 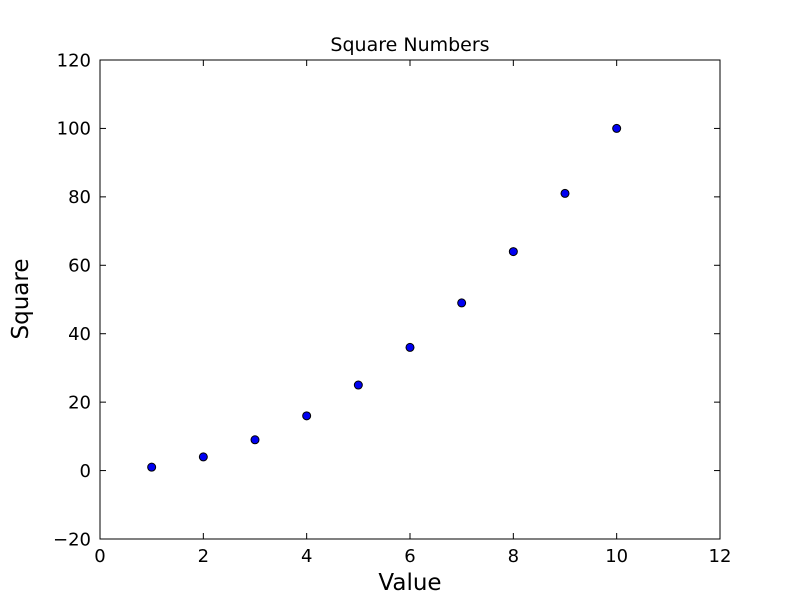 I want to click on x-tick-label: 2, so click(x=203, y=556).